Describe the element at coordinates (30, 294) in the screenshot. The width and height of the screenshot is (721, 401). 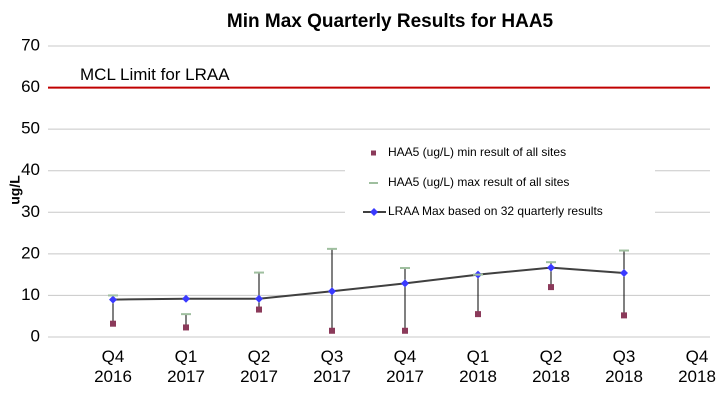
I see `y-tick-label: 10` at that location.